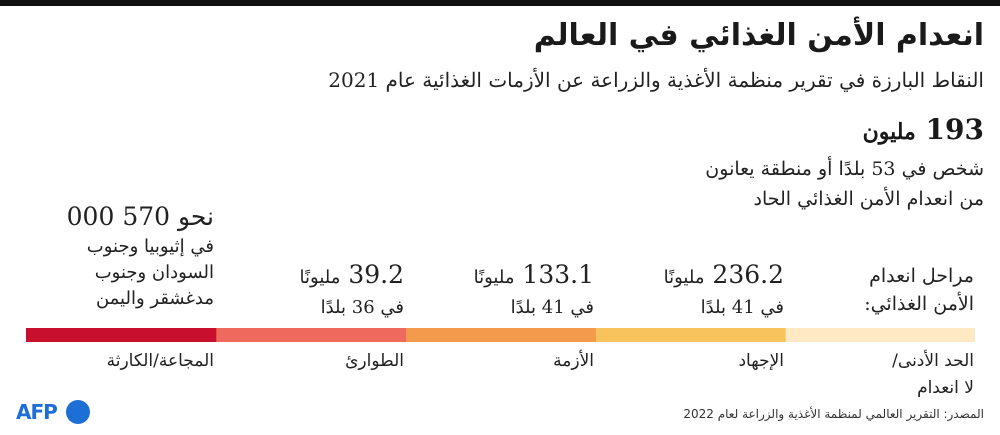 Image resolution: width=1000 pixels, height=435 pixels. I want to click on headline-line-2: من انعدام الأمن الغذائي الحاد, so click(869, 199).